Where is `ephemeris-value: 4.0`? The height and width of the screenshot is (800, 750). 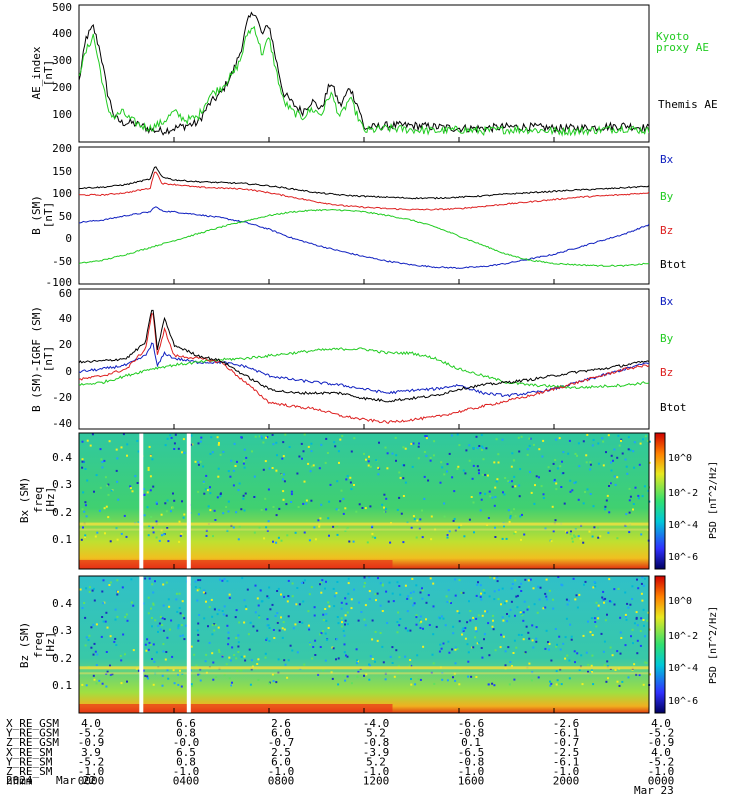 ephemeris-value: 4.0 is located at coordinates (91, 723).